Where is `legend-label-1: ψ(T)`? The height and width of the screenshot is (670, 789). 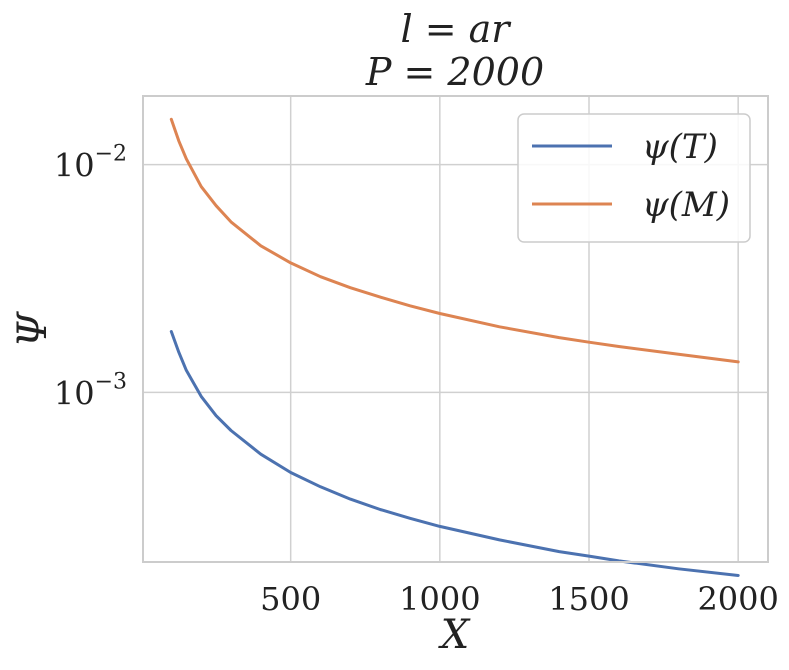
legend-label-1: ψ(T) is located at coordinates (680, 147).